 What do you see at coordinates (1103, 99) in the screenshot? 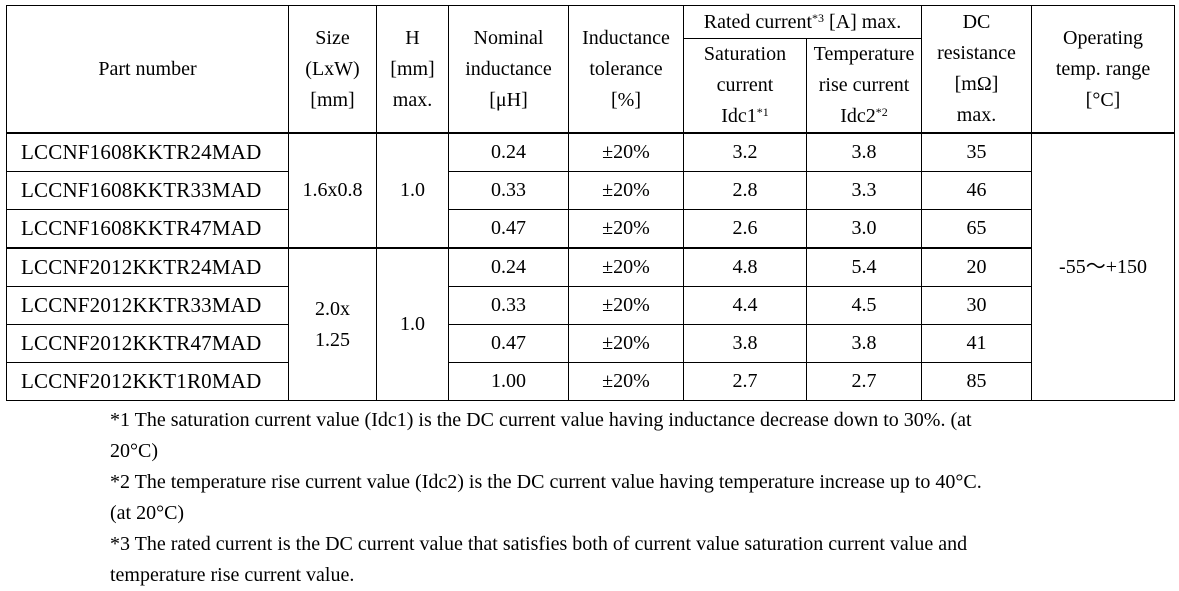
I see `header-operating-line3: [°C]` at bounding box center [1103, 99].